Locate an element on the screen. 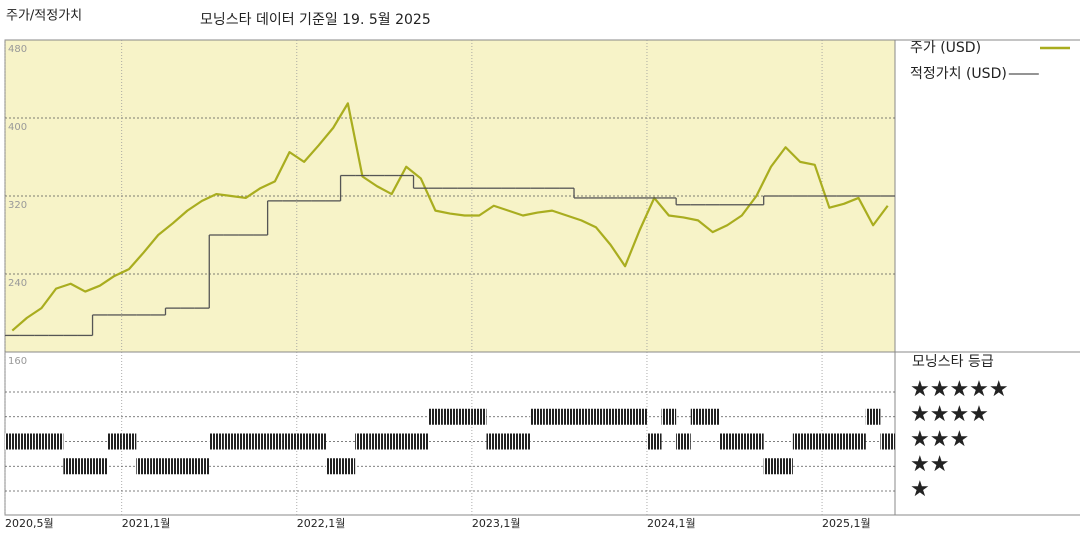  chart-title: 주가/적정가치 is located at coordinates (44, 16).